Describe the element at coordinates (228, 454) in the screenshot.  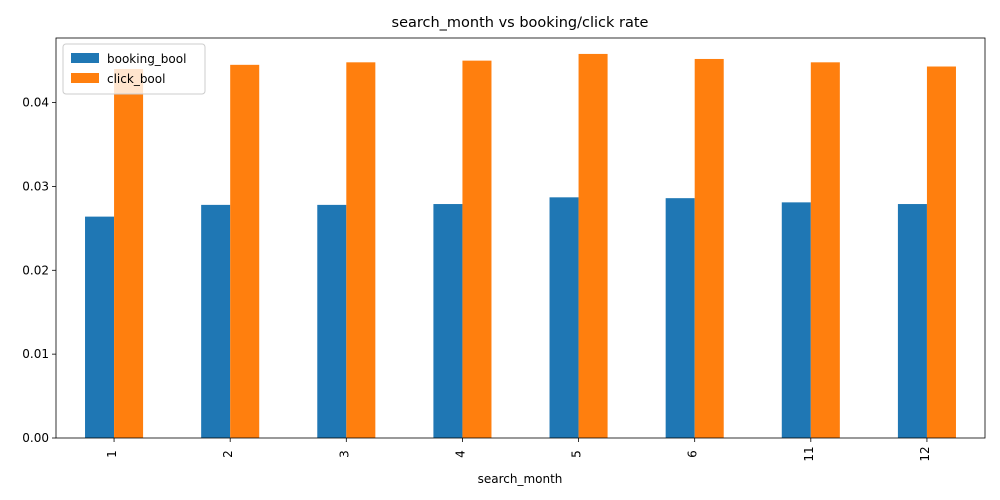
I see `x-tick-label: 2` at that location.